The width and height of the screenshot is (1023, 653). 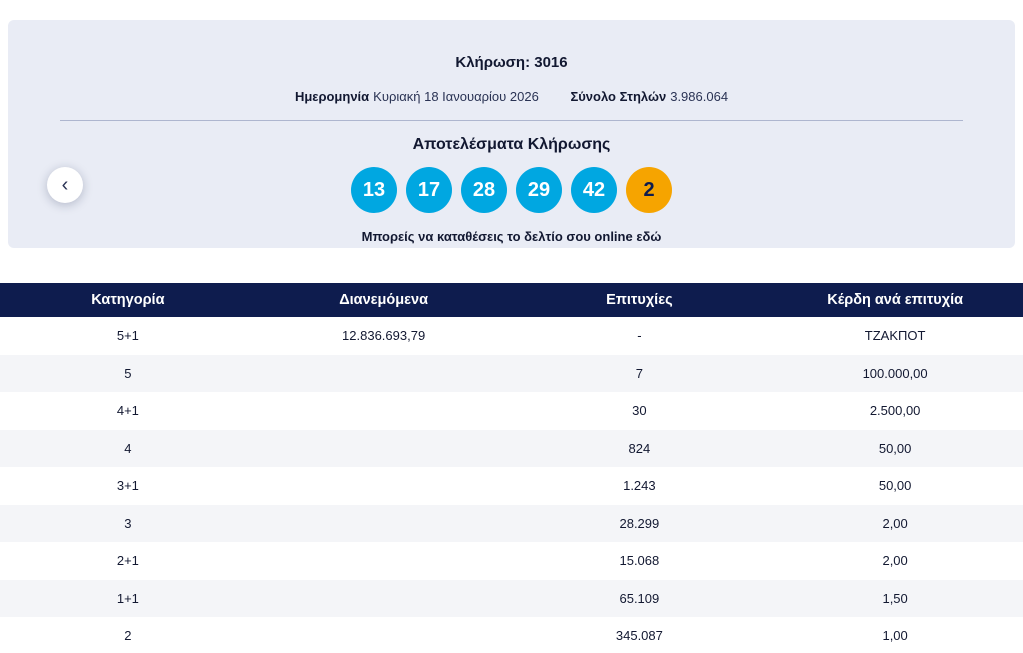 I want to click on winning-number-ball: 29, so click(x=539, y=190).